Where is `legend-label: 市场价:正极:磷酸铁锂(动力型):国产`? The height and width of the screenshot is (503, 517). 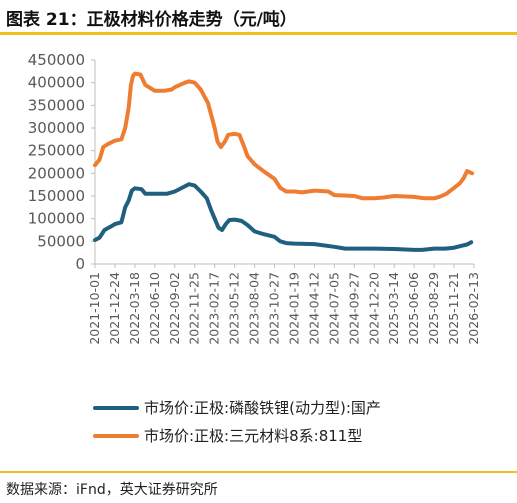
legend-label: 市场价:正极:磷酸铁锂(动力型):国产 is located at coordinates (262, 408).